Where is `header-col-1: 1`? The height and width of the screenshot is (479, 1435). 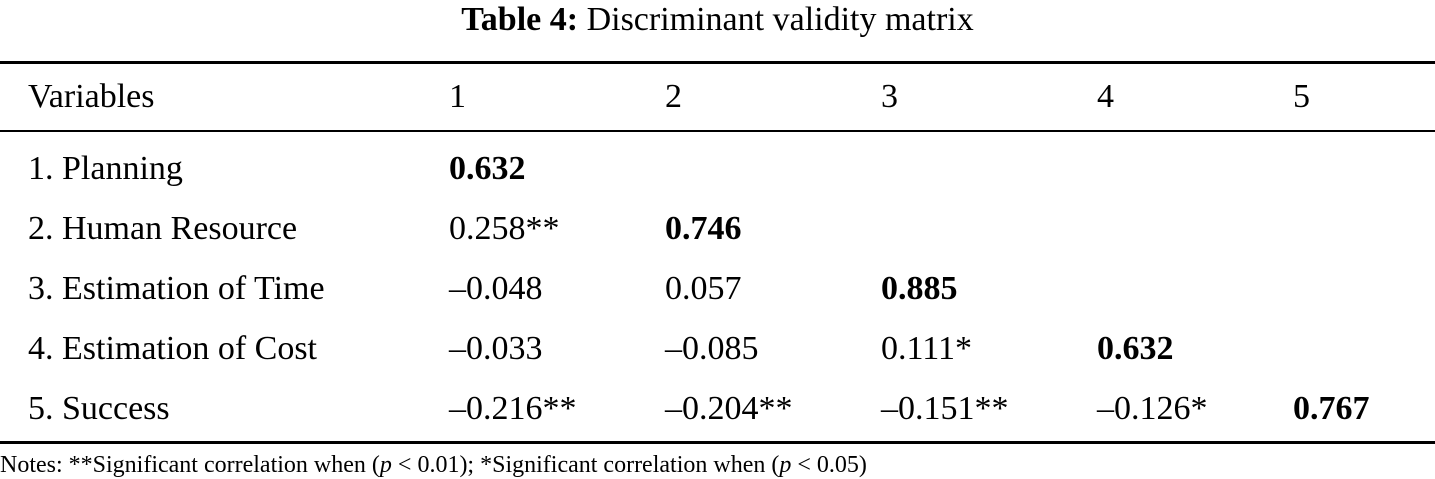 header-col-1: 1 is located at coordinates (457, 96).